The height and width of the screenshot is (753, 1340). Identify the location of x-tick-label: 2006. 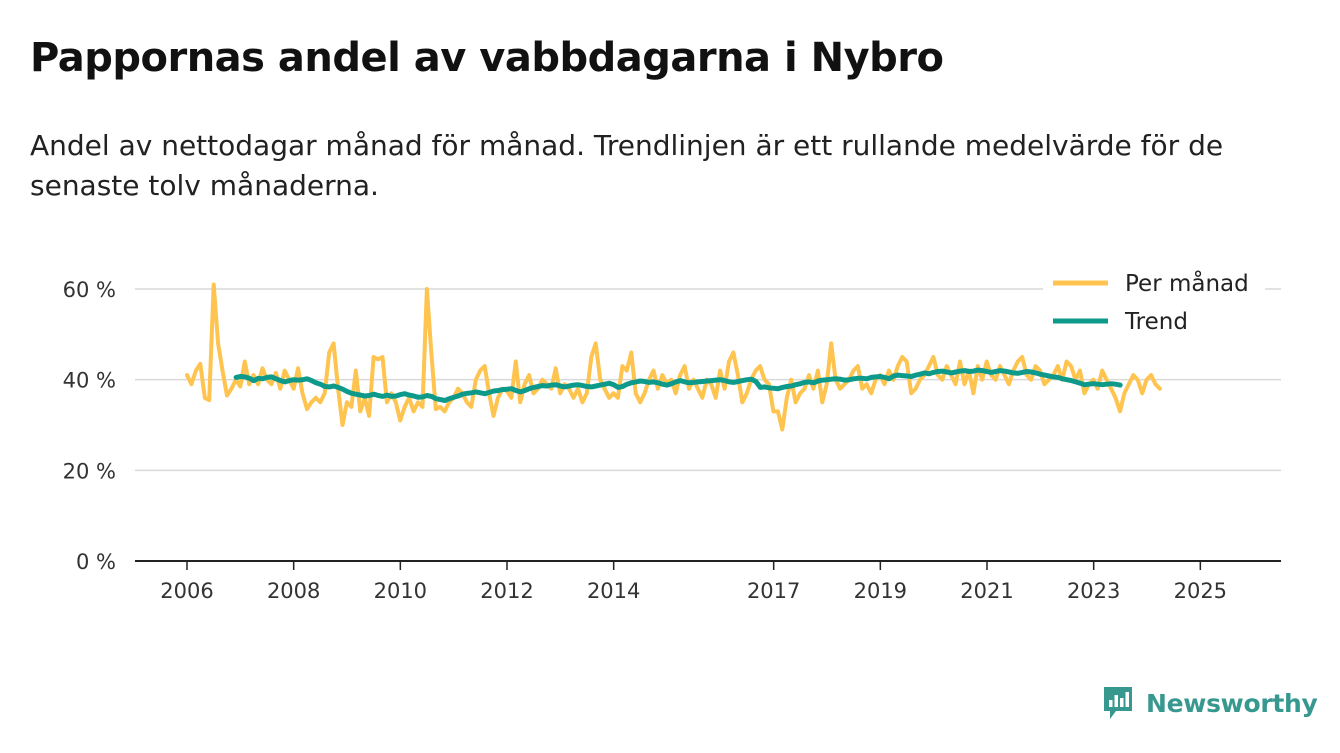
(186, 591).